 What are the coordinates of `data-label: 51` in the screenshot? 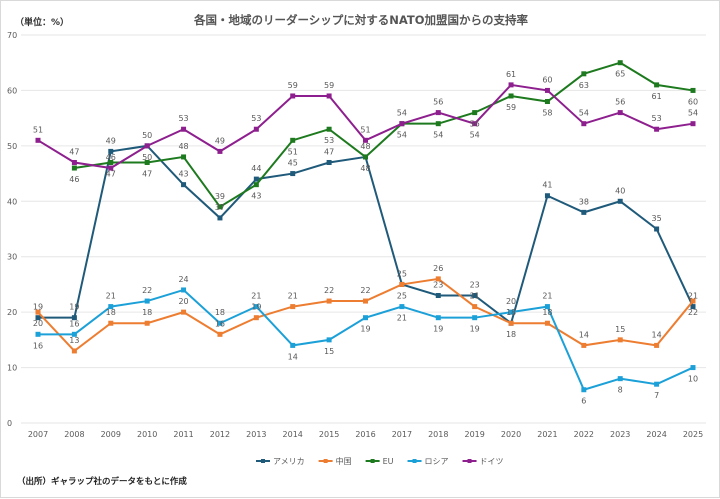 It's located at (293, 151).